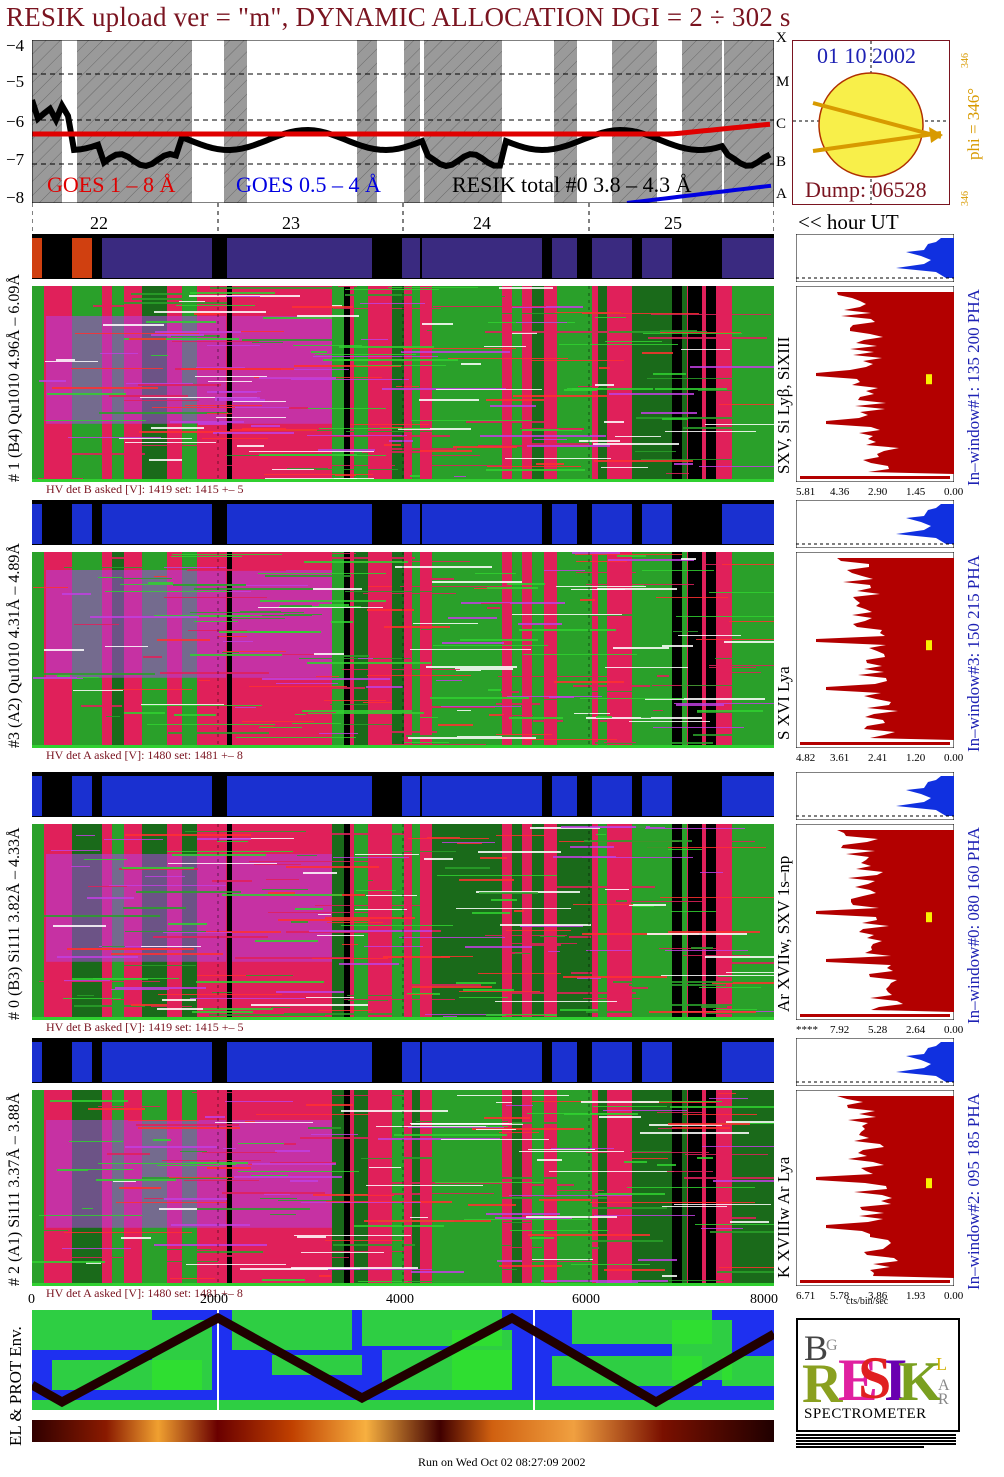 The width and height of the screenshot is (1004, 1477). I want to click on channel-lines-label: SXV, Si Lyβ, SiXIII, so click(783, 405).